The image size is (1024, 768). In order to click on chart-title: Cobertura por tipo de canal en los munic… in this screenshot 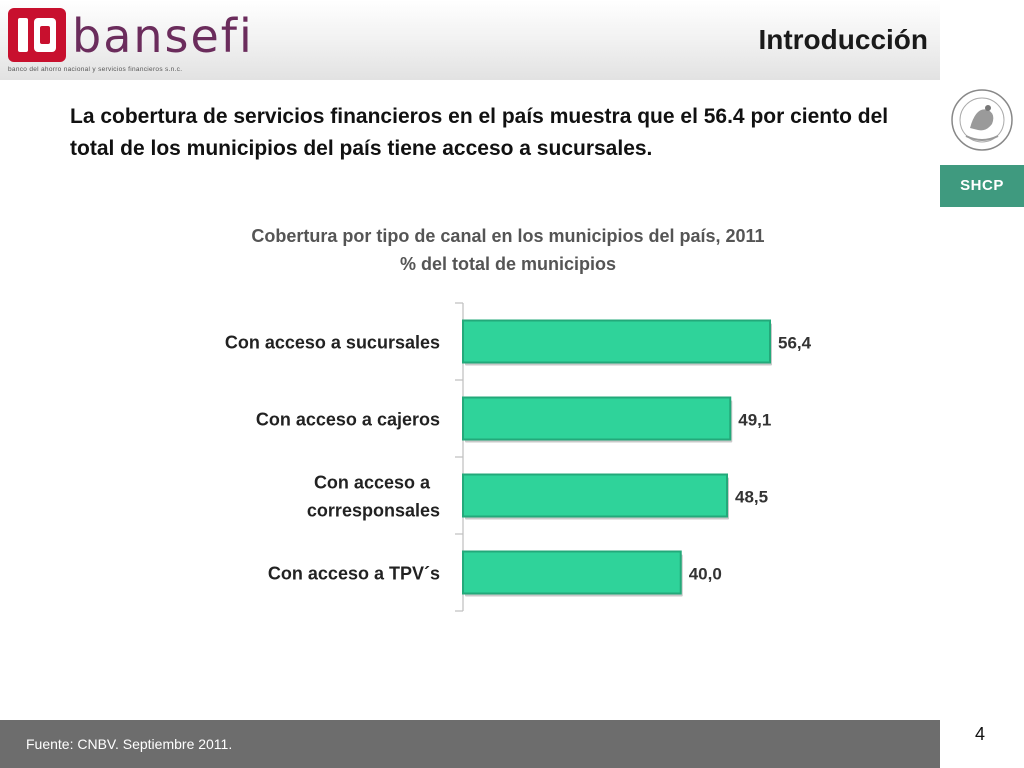, I will do `click(508, 236)`.